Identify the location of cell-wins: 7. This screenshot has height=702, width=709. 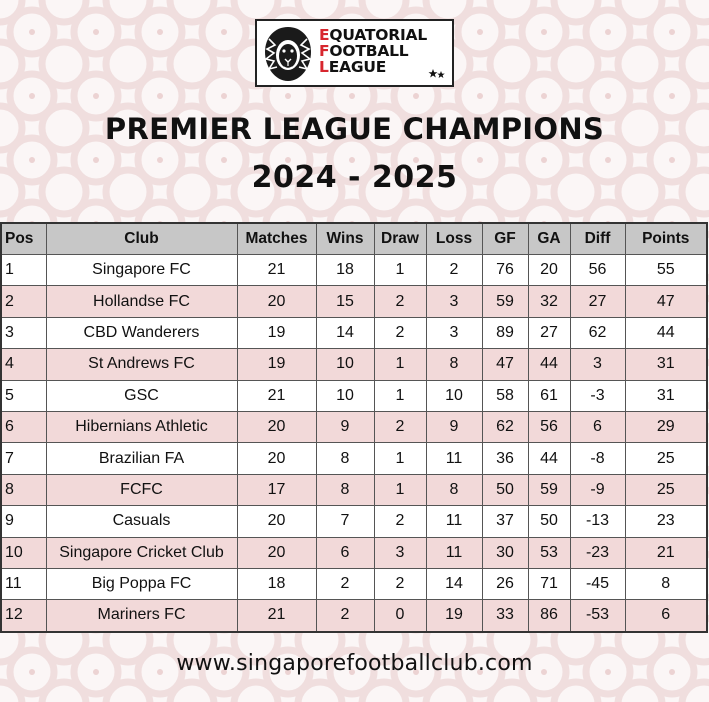
(345, 521).